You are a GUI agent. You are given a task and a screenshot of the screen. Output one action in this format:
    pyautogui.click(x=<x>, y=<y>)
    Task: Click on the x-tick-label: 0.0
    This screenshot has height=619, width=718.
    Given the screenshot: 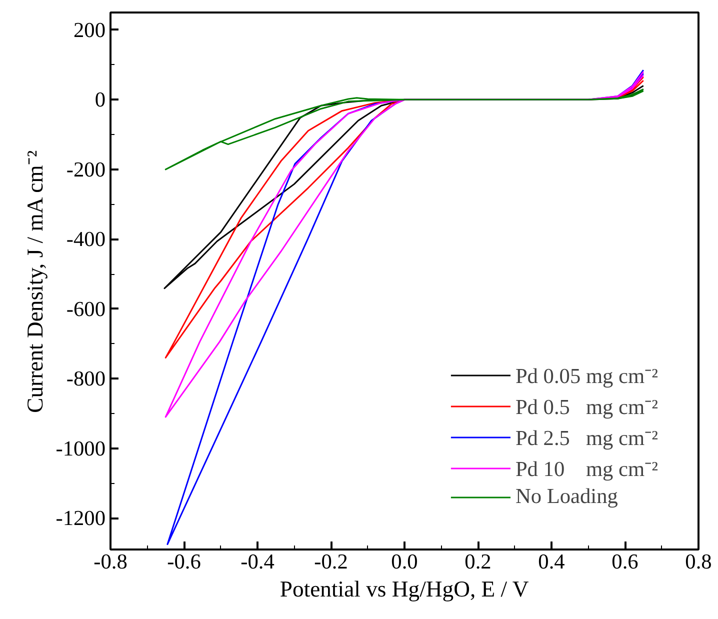 What is the action you would take?
    pyautogui.click(x=404, y=562)
    